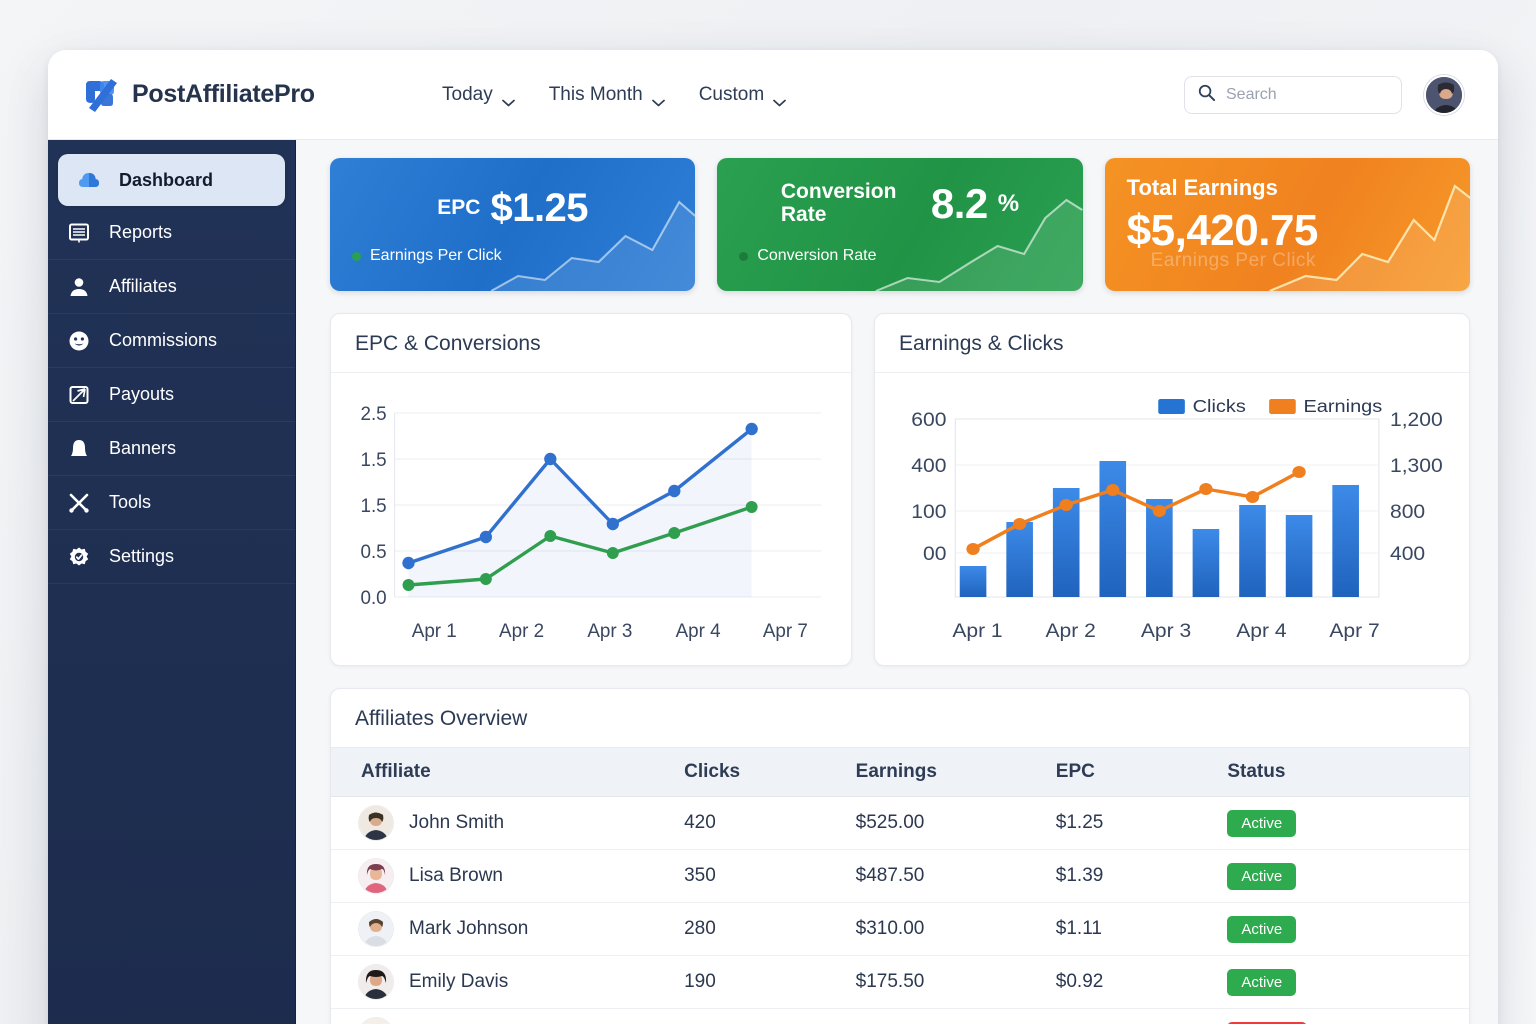  I want to click on table-row: Mark Johnson 280 $310.00 $1.11 Active, so click(900, 929).